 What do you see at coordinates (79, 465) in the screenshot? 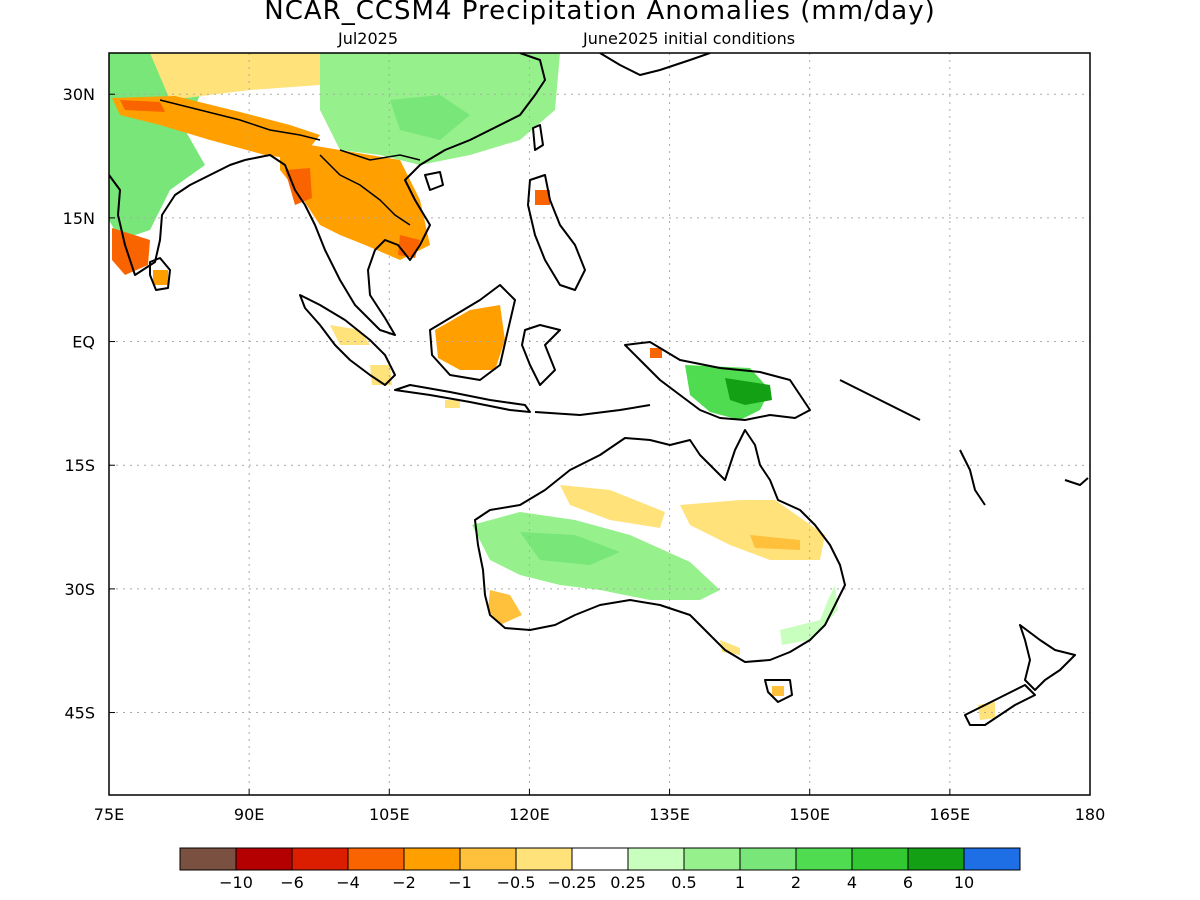
I see `lat-tick-label: 15S` at bounding box center [79, 465].